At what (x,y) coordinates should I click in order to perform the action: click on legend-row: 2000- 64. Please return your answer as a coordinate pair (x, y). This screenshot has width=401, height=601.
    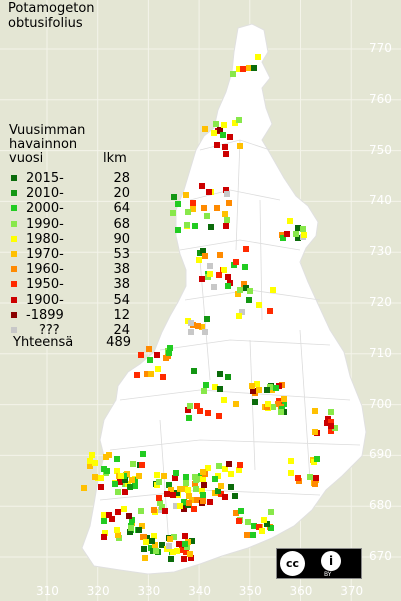
    Looking at the image, I should click on (71, 208).